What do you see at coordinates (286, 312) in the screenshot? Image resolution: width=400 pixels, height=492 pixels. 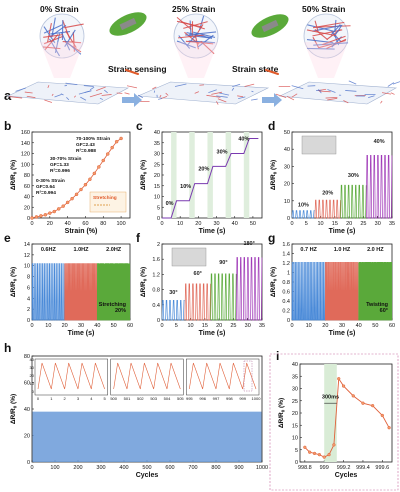 I see `y-tick-label: 0.2` at bounding box center [286, 312].